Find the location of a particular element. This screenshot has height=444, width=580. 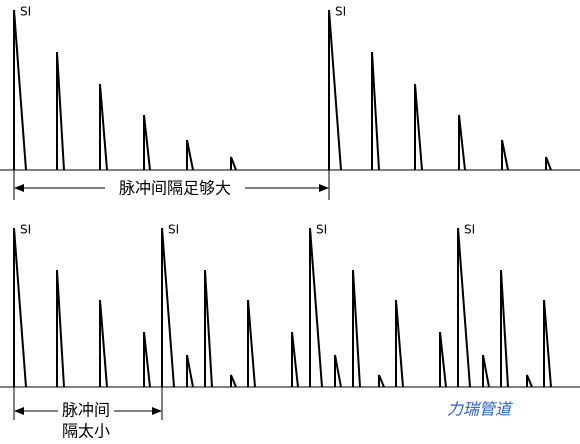

watermark: 力瑞管道 is located at coordinates (480, 409).